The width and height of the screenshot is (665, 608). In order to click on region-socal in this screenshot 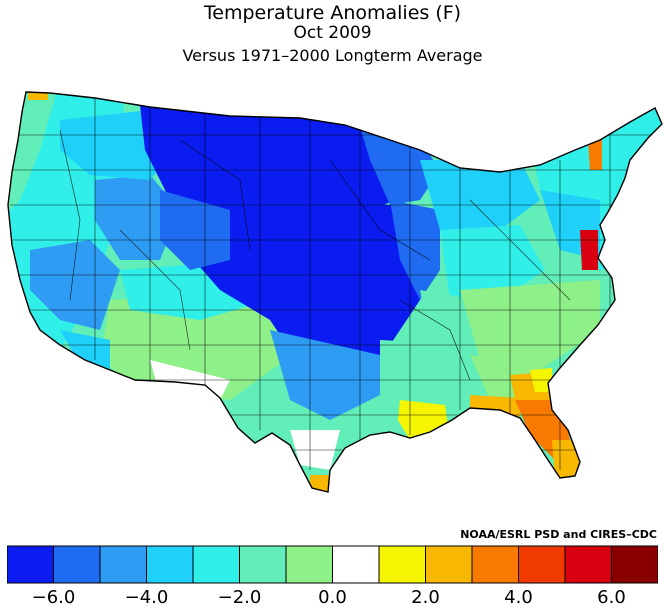, I will do `click(85, 350)`.